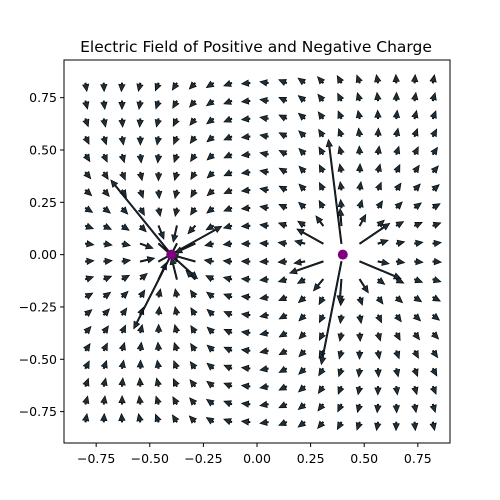 The image size is (500, 500). What do you see at coordinates (96, 458) in the screenshot?
I see `x-tick-label: −0.75` at bounding box center [96, 458].